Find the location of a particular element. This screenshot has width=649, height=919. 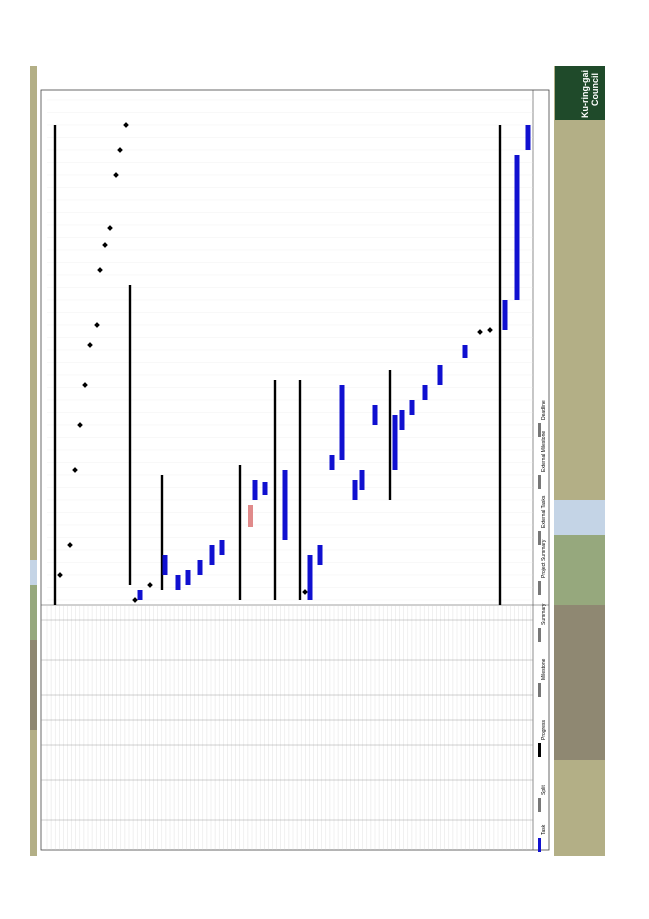

legend-label: Project Summary is located at coordinates (544, 558).